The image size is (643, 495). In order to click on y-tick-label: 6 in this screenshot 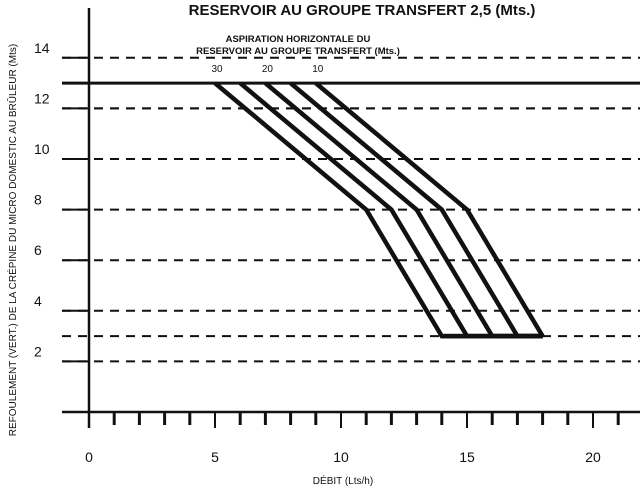, I will do `click(38, 250)`.